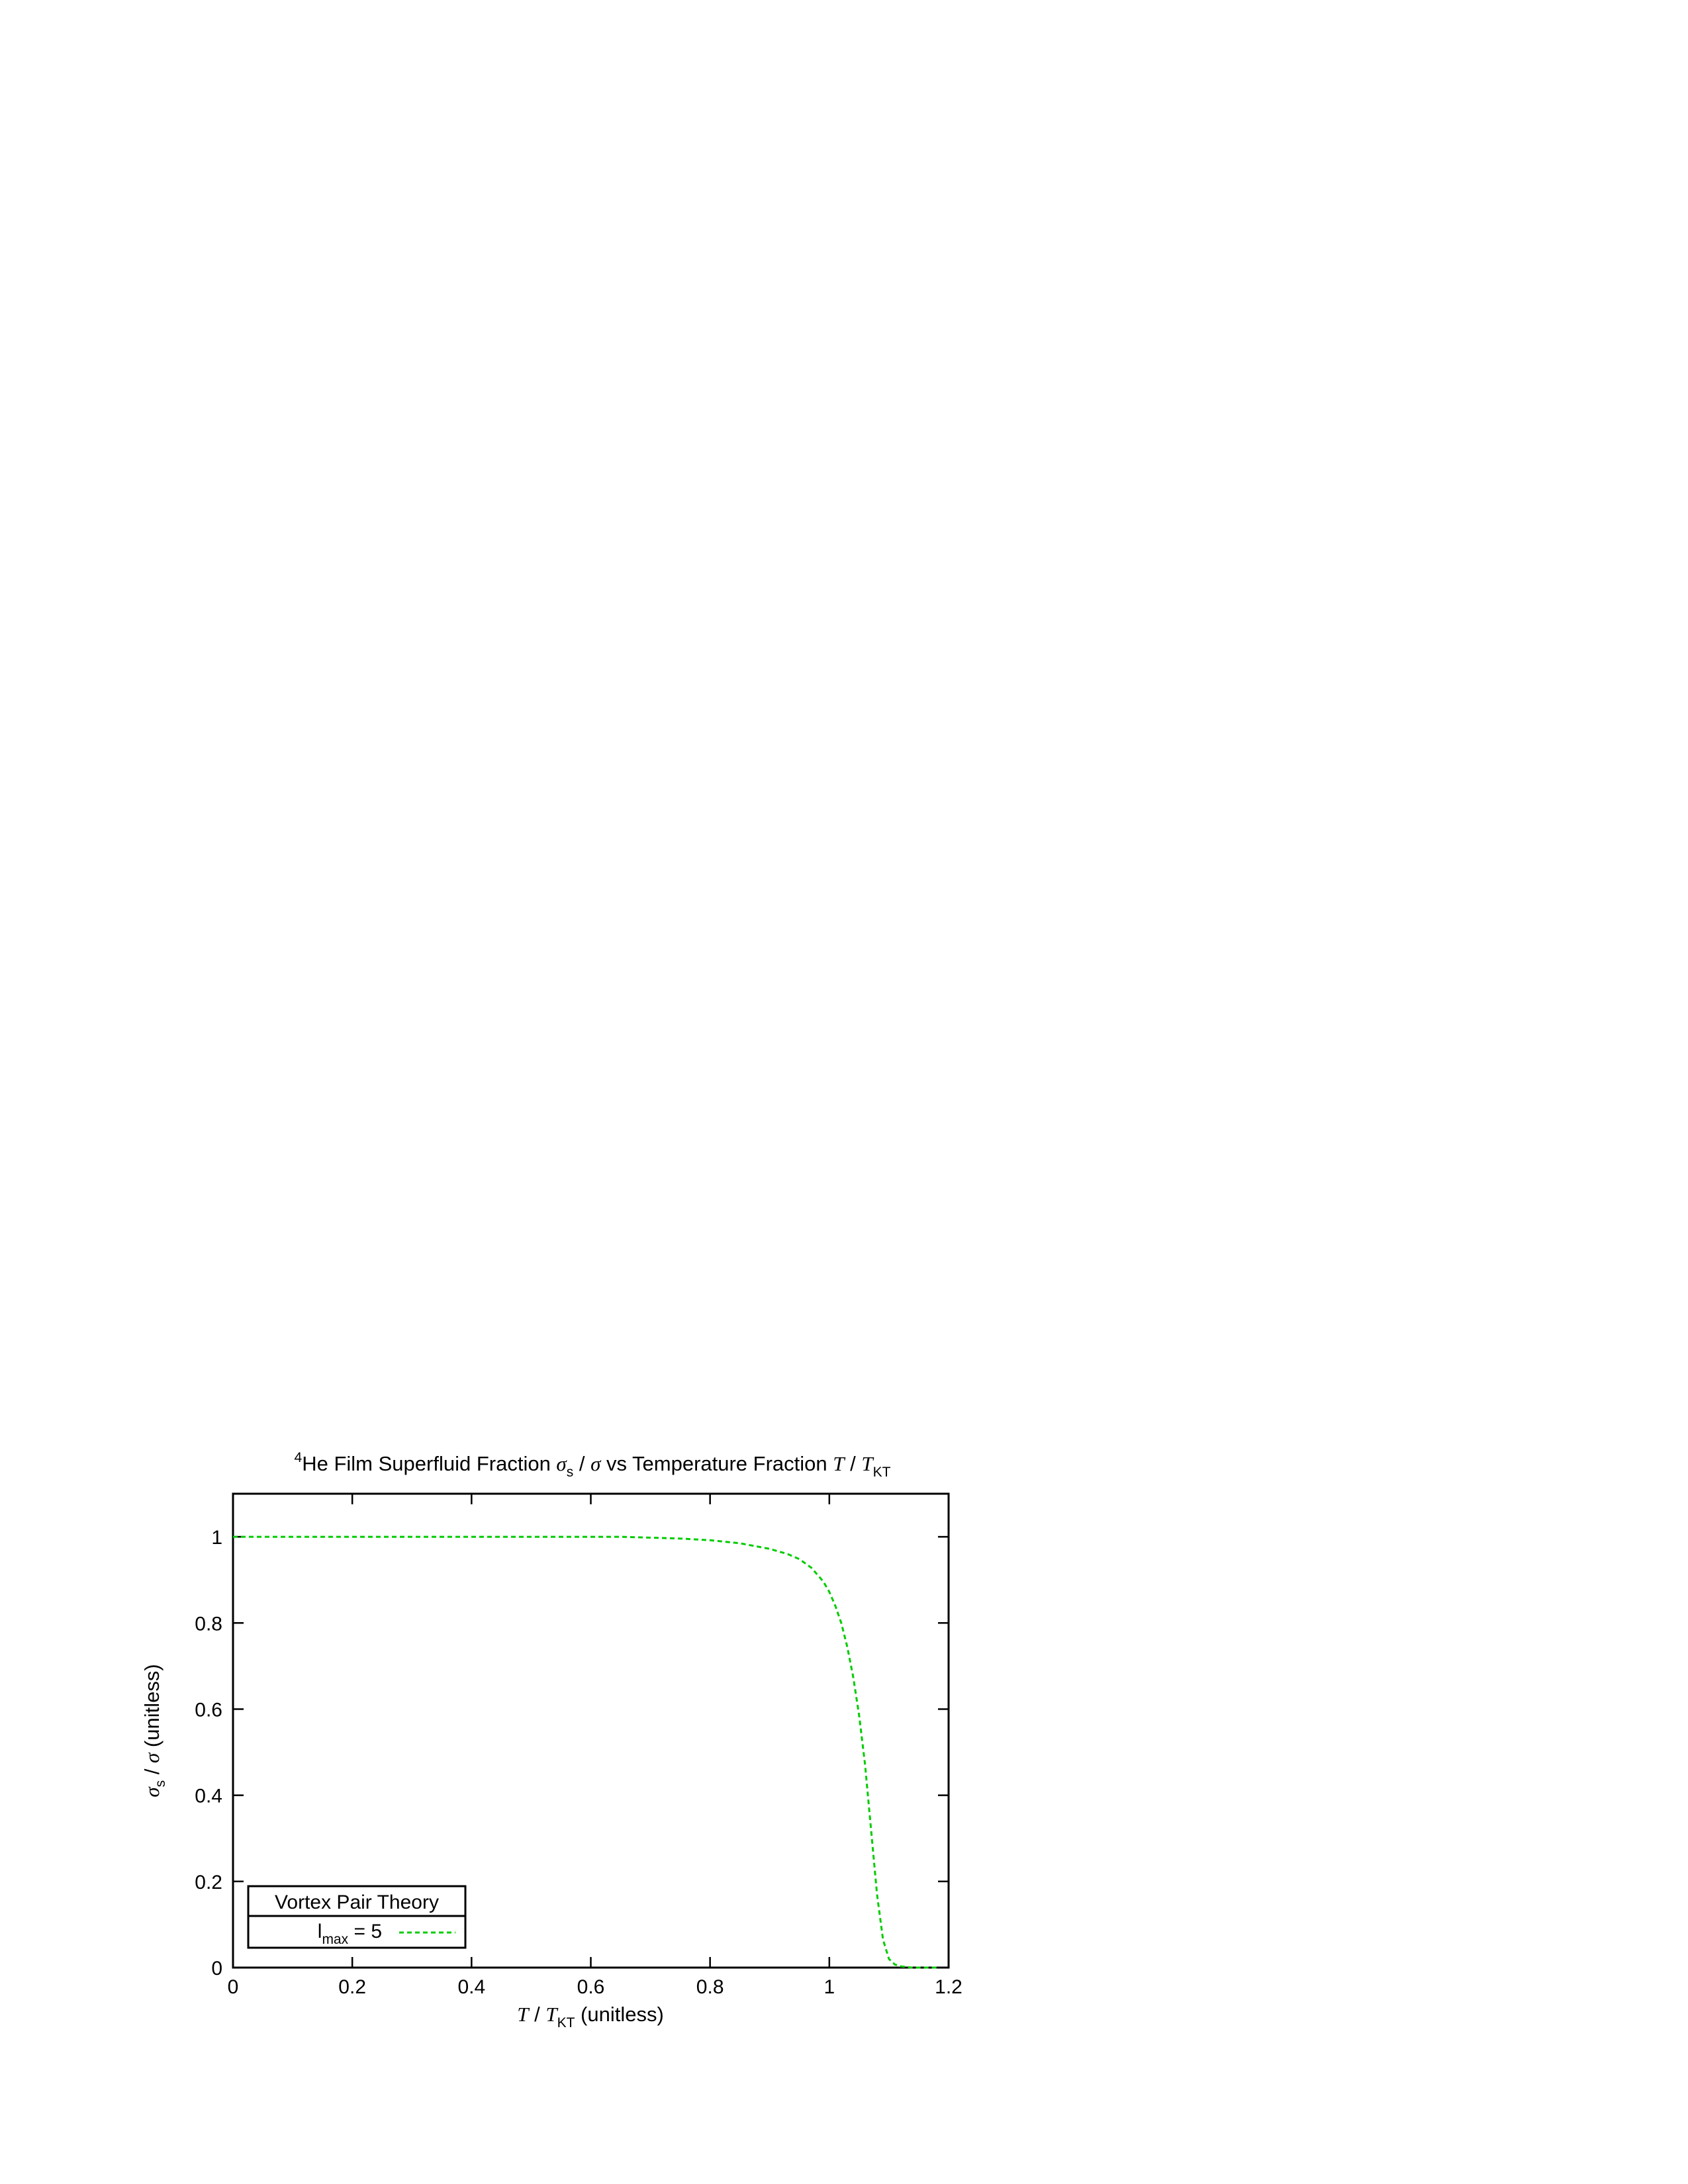 The height and width of the screenshot is (2184, 1688). Describe the element at coordinates (523, 2014) in the screenshot. I see `xlabel-T: T` at that location.